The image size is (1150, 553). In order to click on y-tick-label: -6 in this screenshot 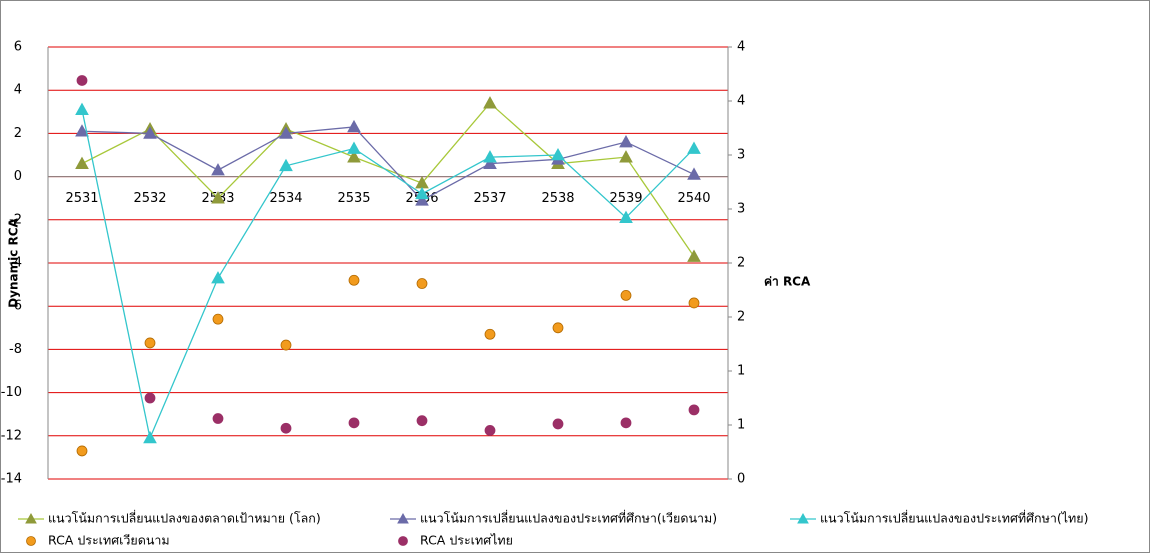, I will do `click(15, 306)`.